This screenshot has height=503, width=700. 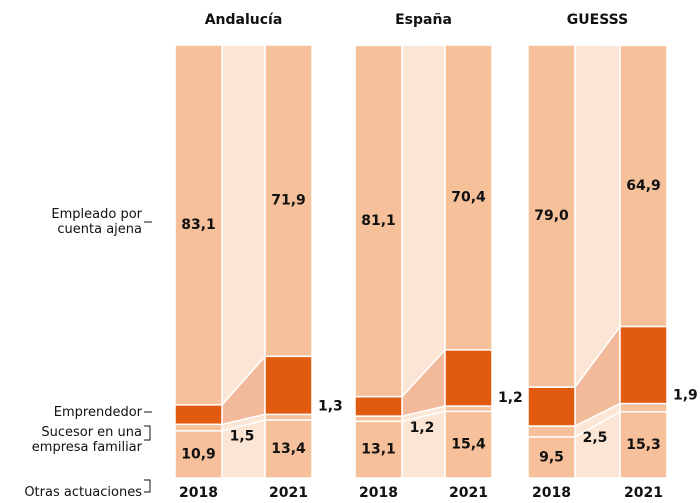 What do you see at coordinates (242, 436) in the screenshot?
I see `data-label: 1,5` at bounding box center [242, 436].